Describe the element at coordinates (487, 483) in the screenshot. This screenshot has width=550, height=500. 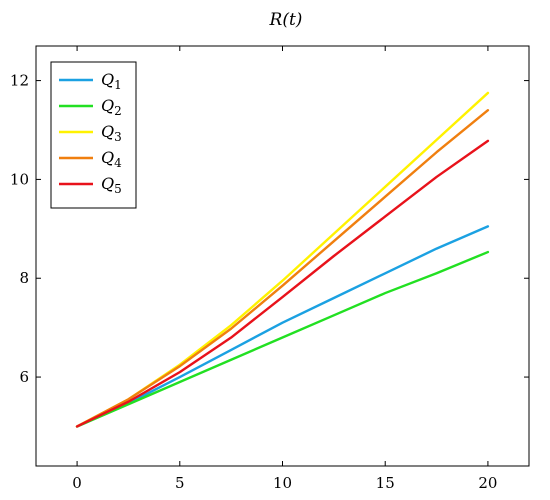
I see `x-tick-label: 20` at that location.